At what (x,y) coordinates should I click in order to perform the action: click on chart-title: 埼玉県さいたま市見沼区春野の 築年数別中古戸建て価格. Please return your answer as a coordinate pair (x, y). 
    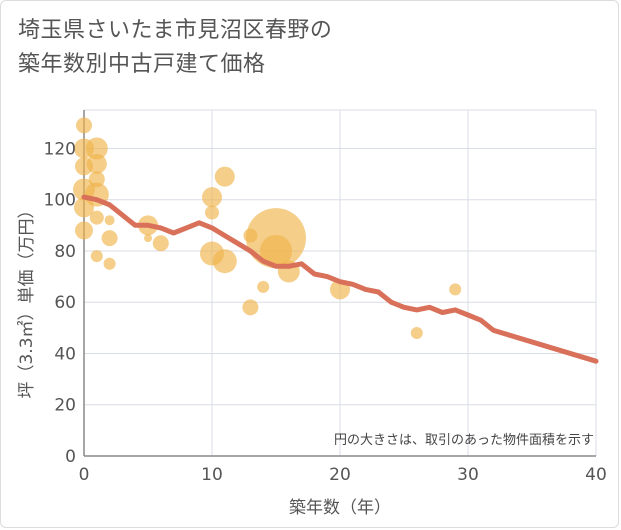
    Looking at the image, I should click on (175, 48).